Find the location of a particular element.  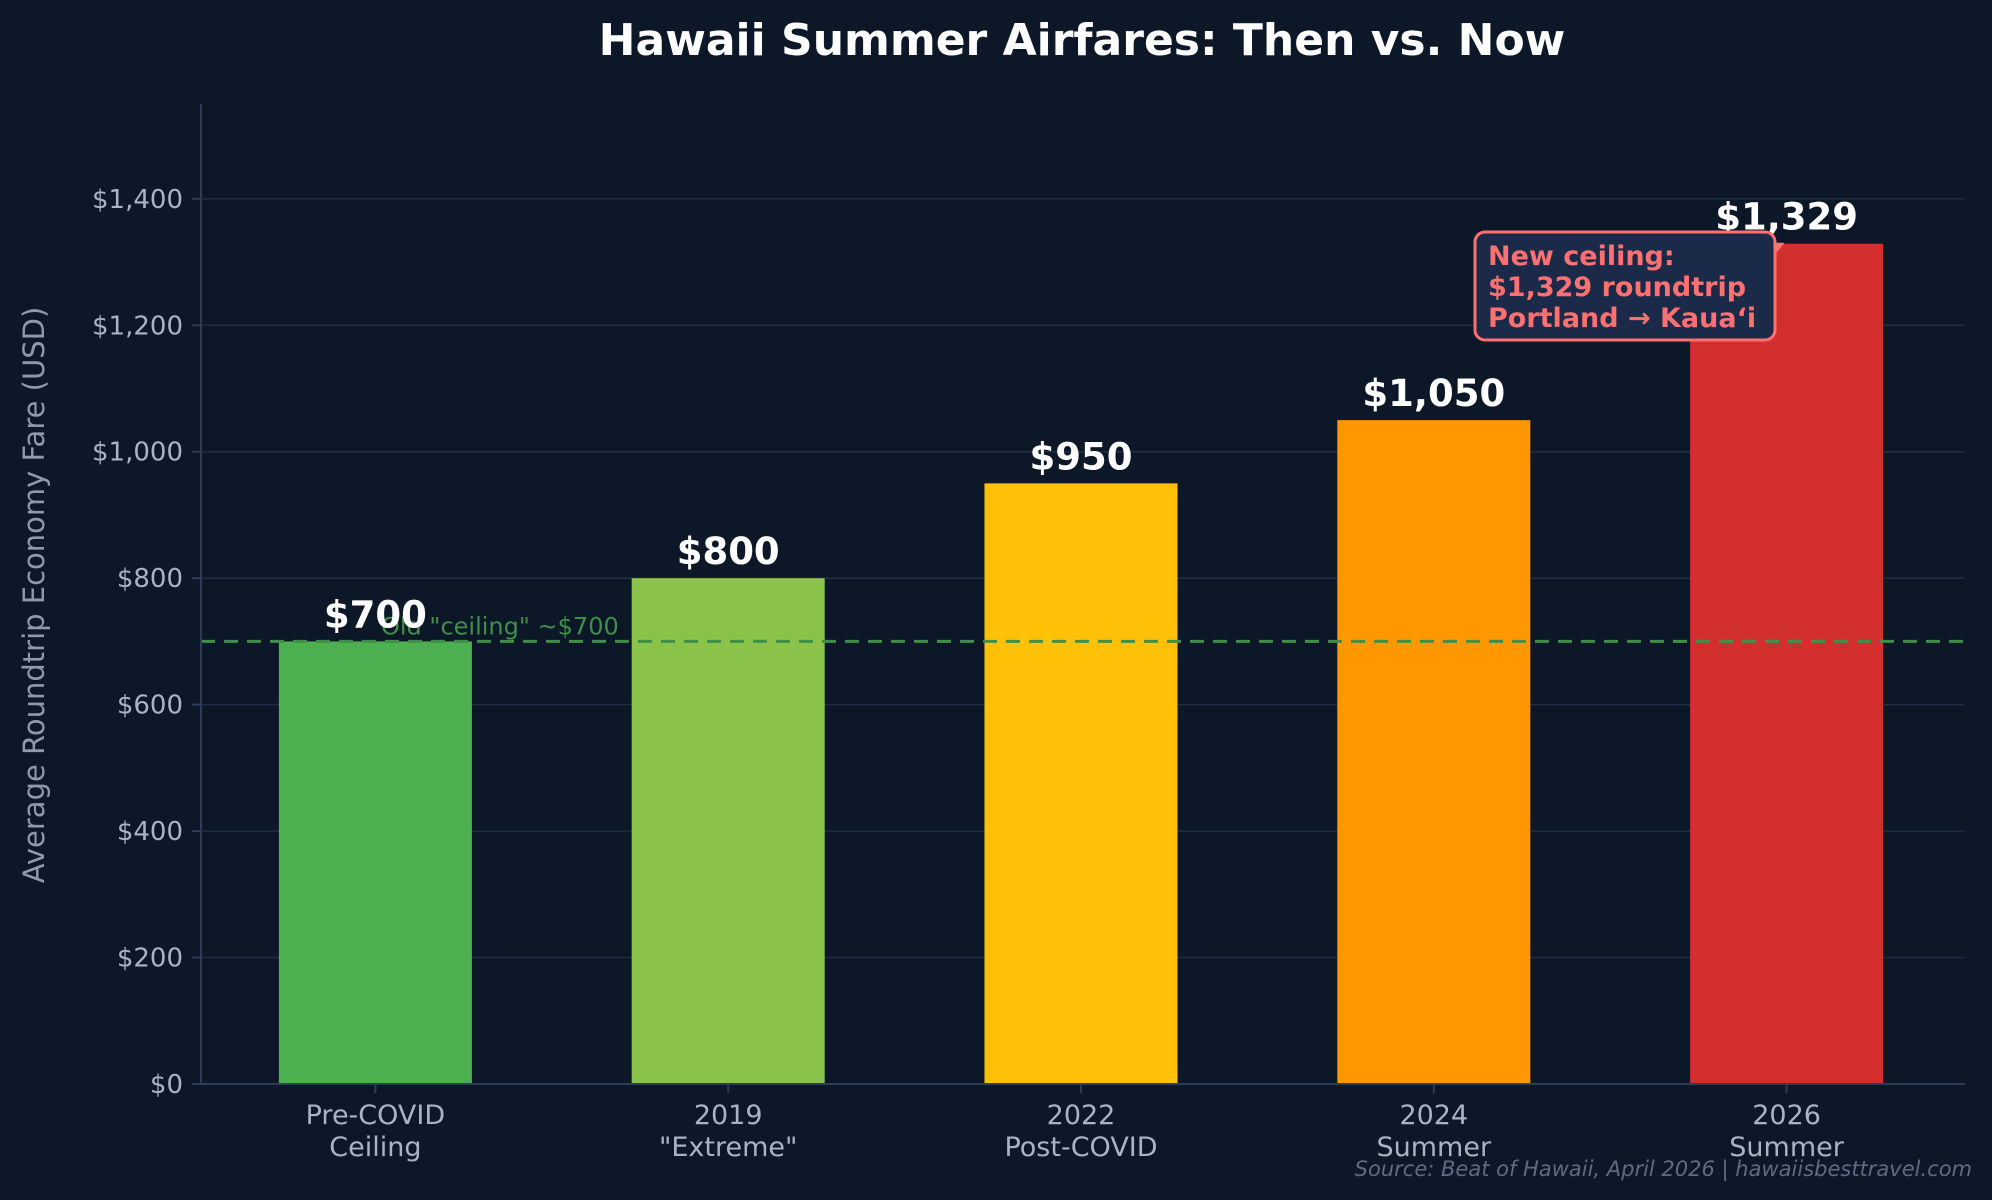

y-tick-label: $200 is located at coordinates (150, 959).